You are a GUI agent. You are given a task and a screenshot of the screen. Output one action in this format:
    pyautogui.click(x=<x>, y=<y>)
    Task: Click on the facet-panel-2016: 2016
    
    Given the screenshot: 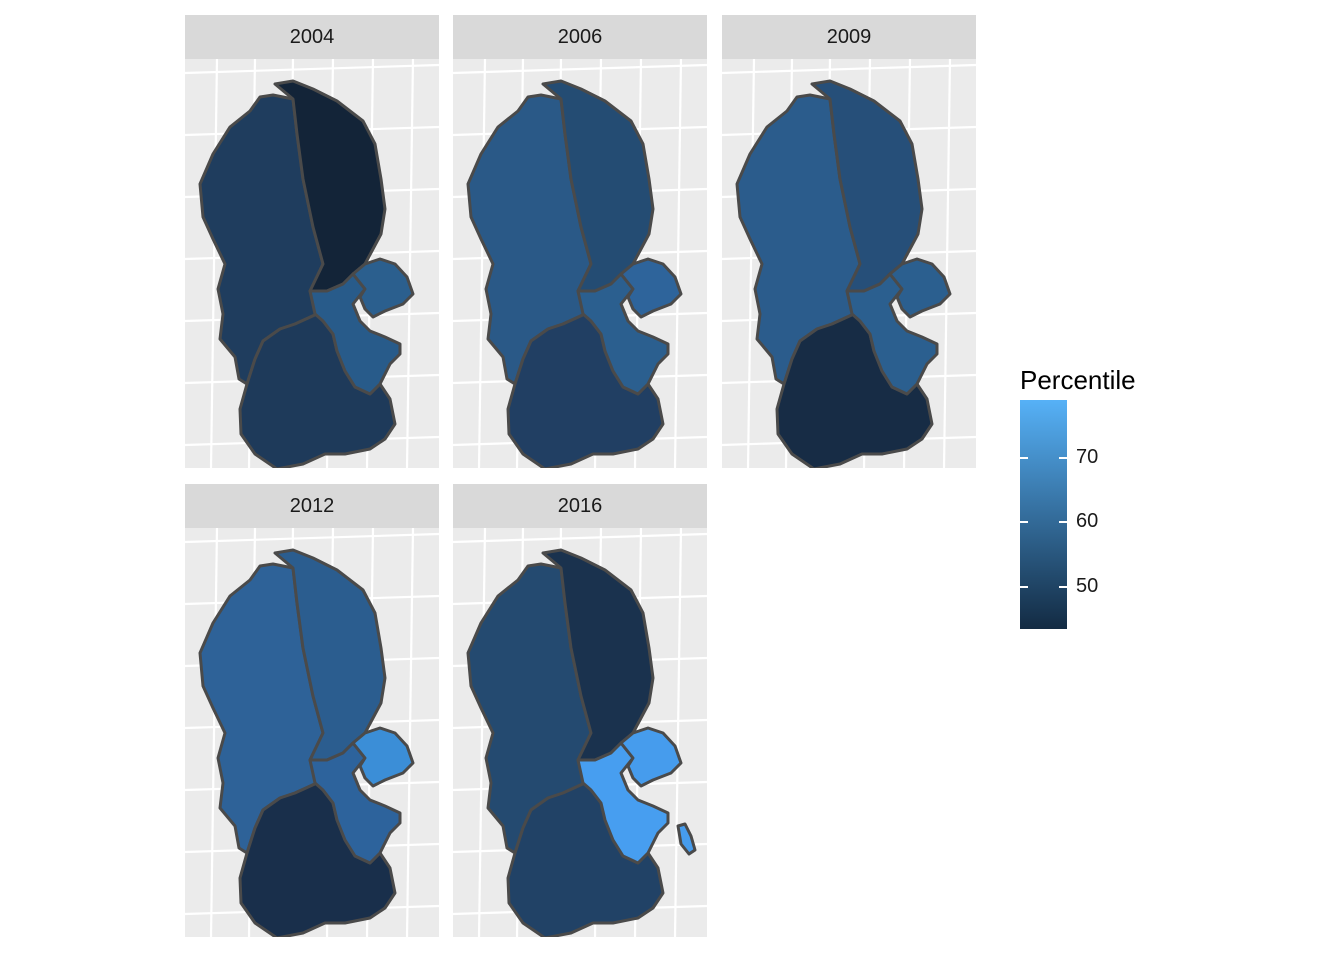 What is the action you would take?
    pyautogui.click(x=580, y=710)
    